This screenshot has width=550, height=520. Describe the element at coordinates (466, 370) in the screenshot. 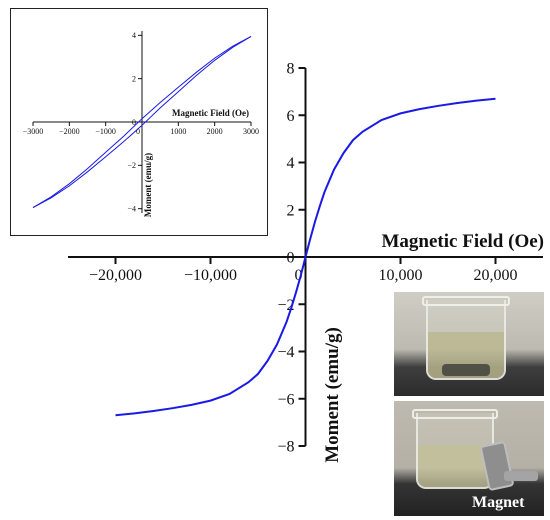

I see `particle-layer` at that location.